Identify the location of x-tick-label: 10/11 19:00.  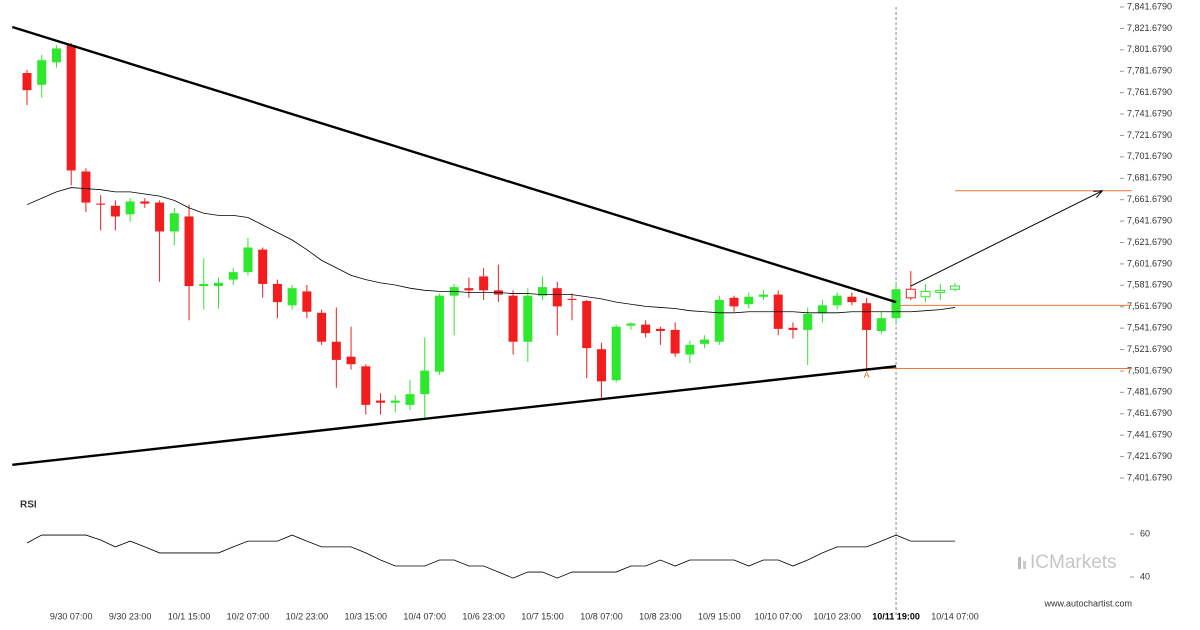
(896, 616).